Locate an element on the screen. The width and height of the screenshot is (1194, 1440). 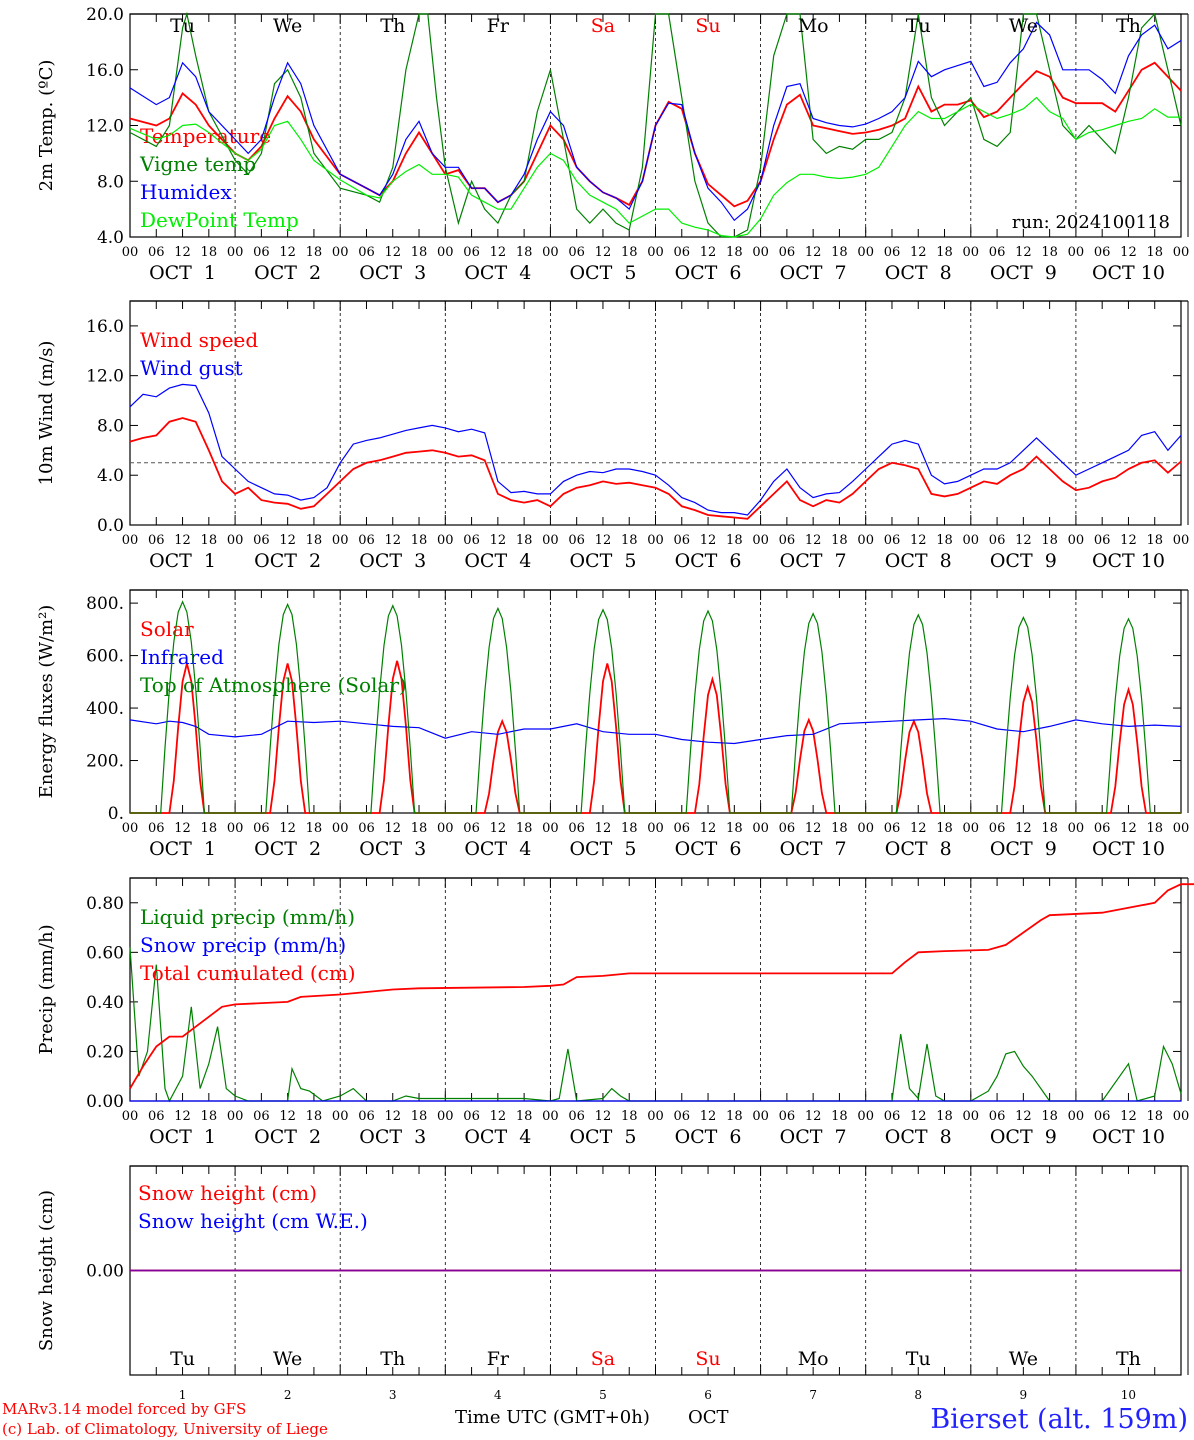
plot-frame is located at coordinates (655, 413).